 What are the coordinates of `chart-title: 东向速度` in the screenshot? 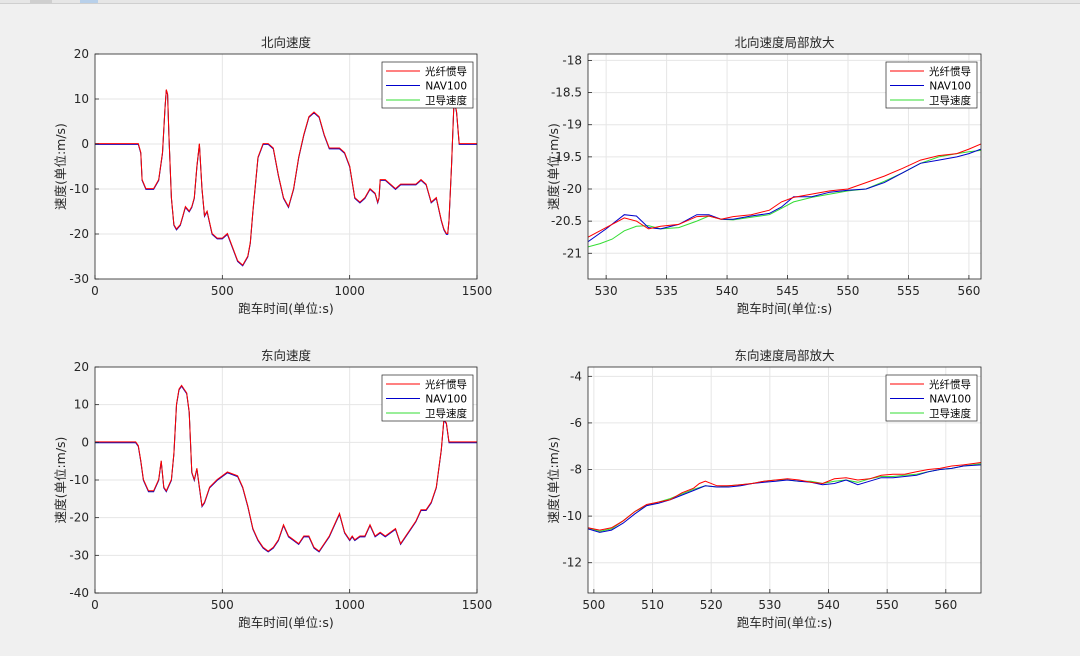 It's located at (286, 355).